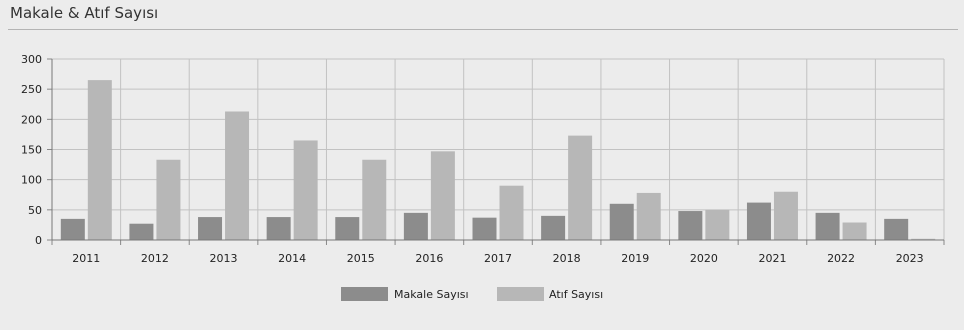 The image size is (964, 330). I want to click on bar-atif-2023, so click(923, 239).